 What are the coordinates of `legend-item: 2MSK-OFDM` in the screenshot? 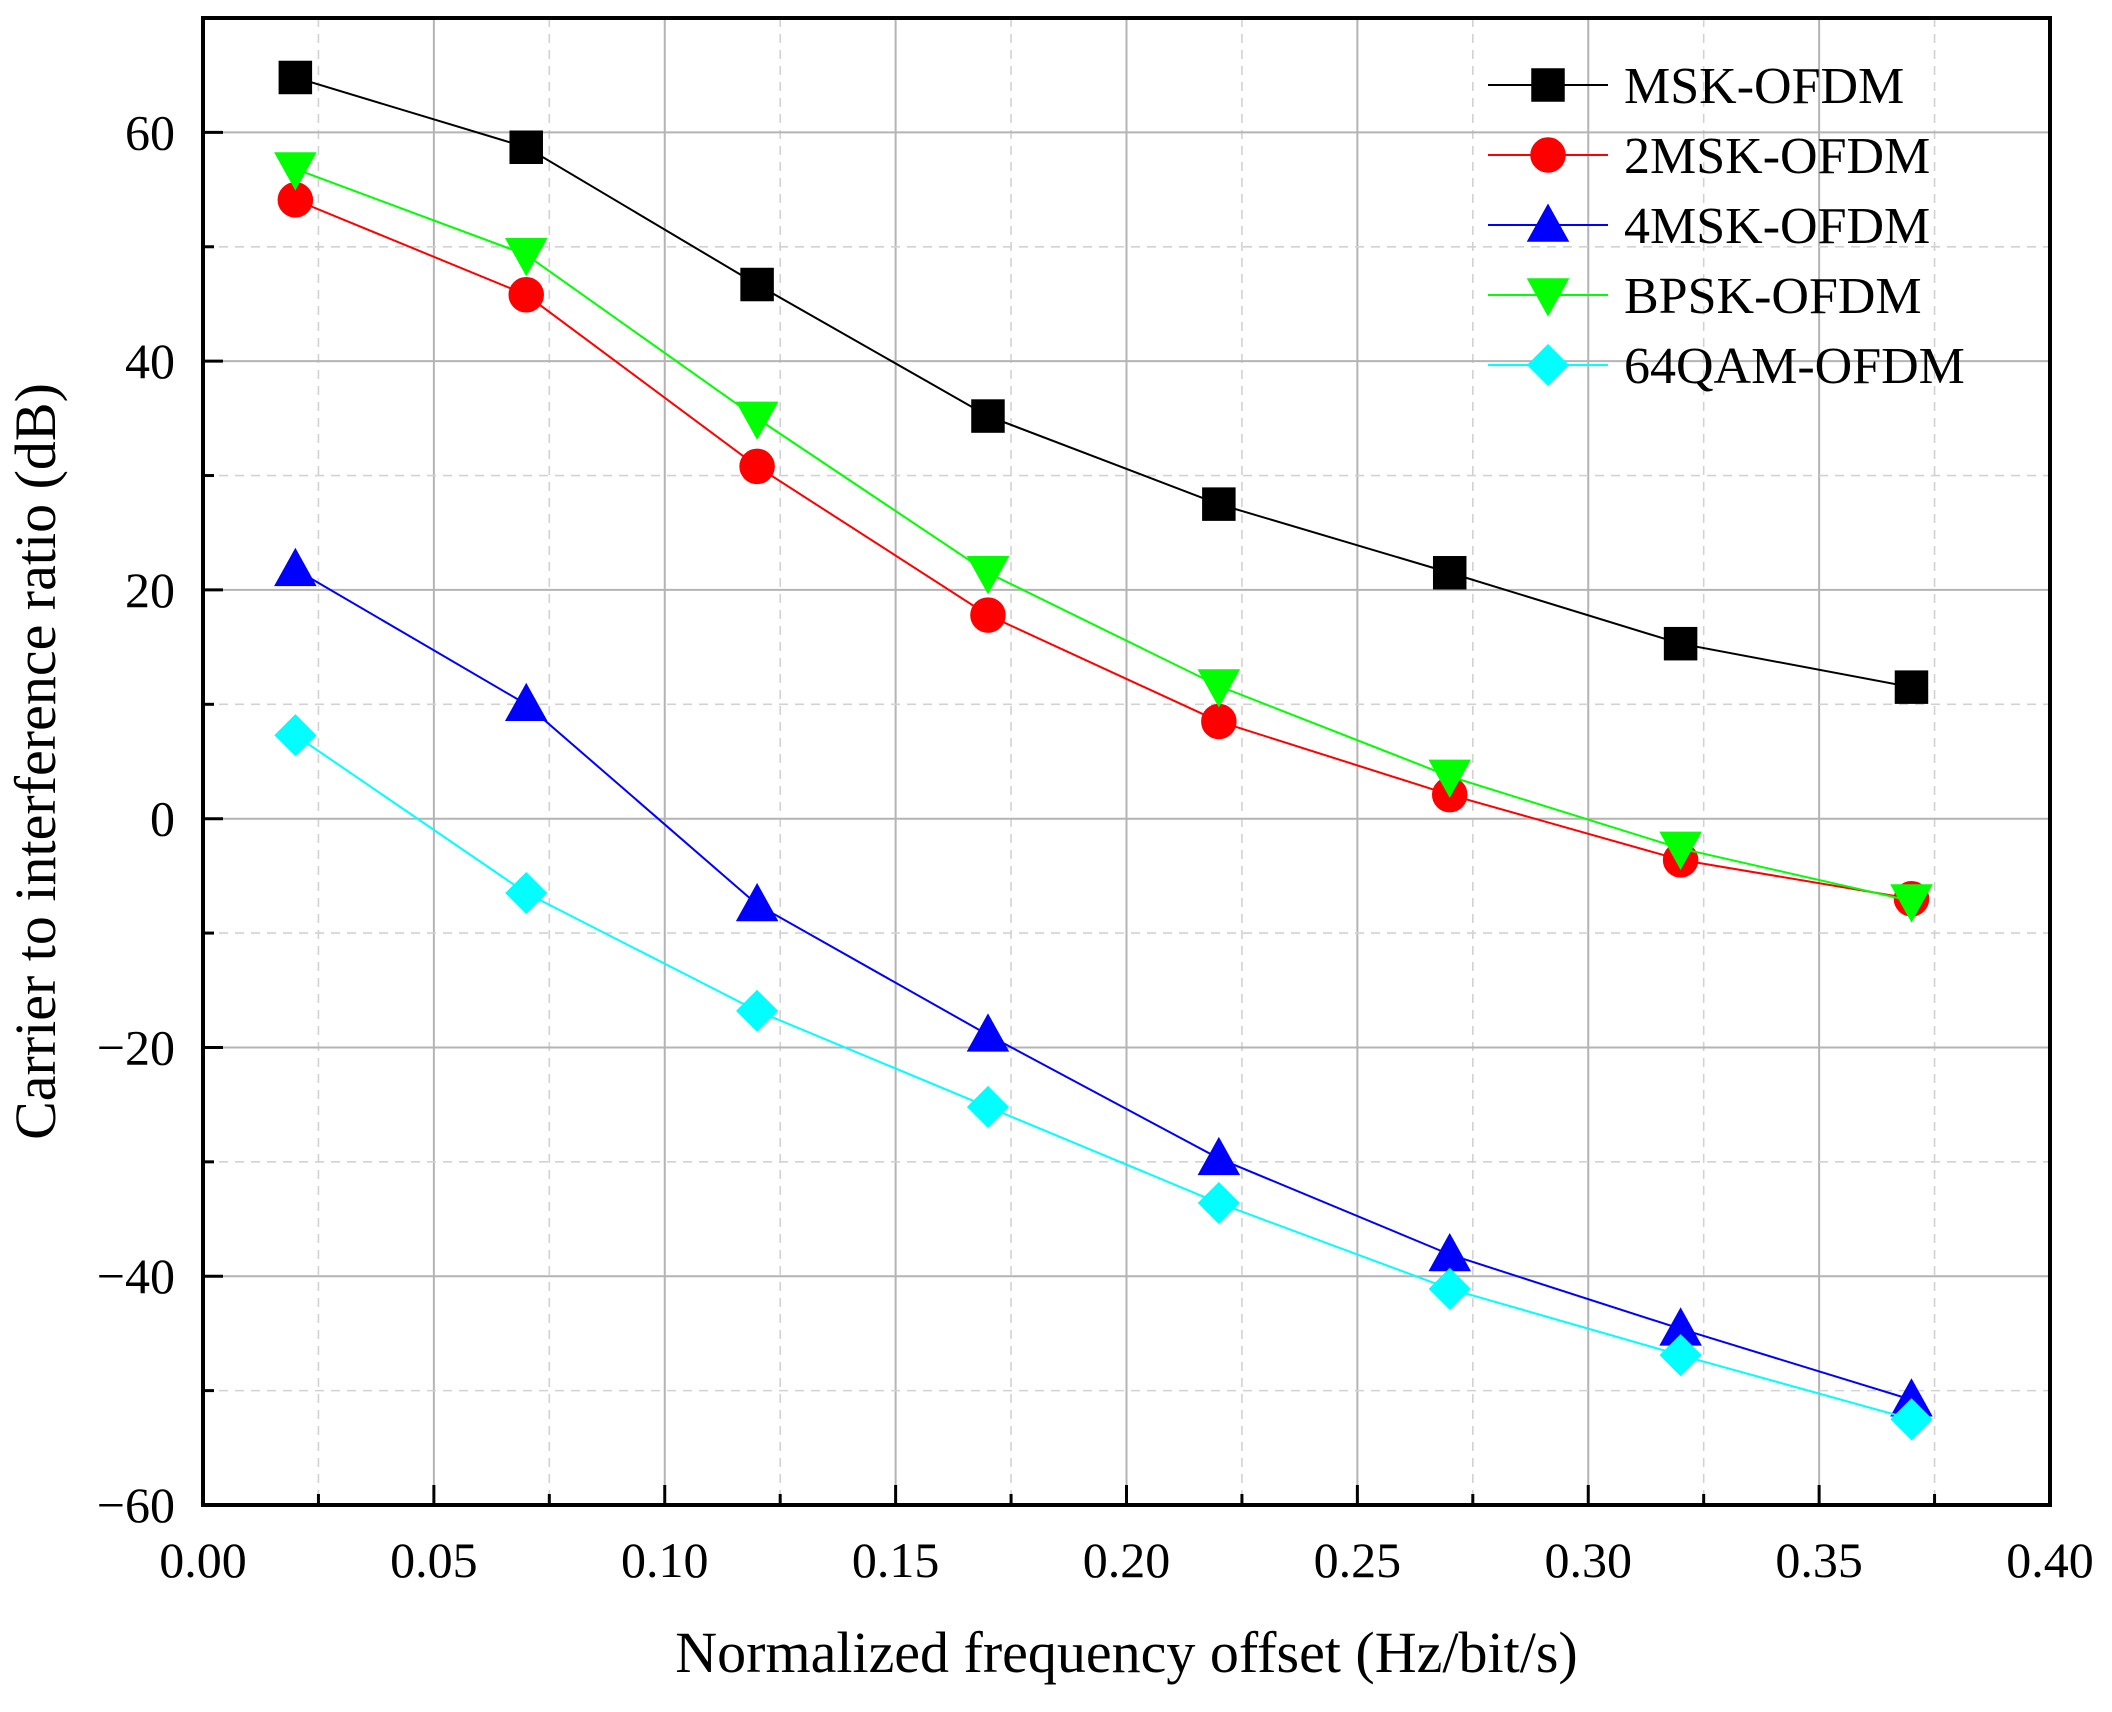 It's located at (1709, 156).